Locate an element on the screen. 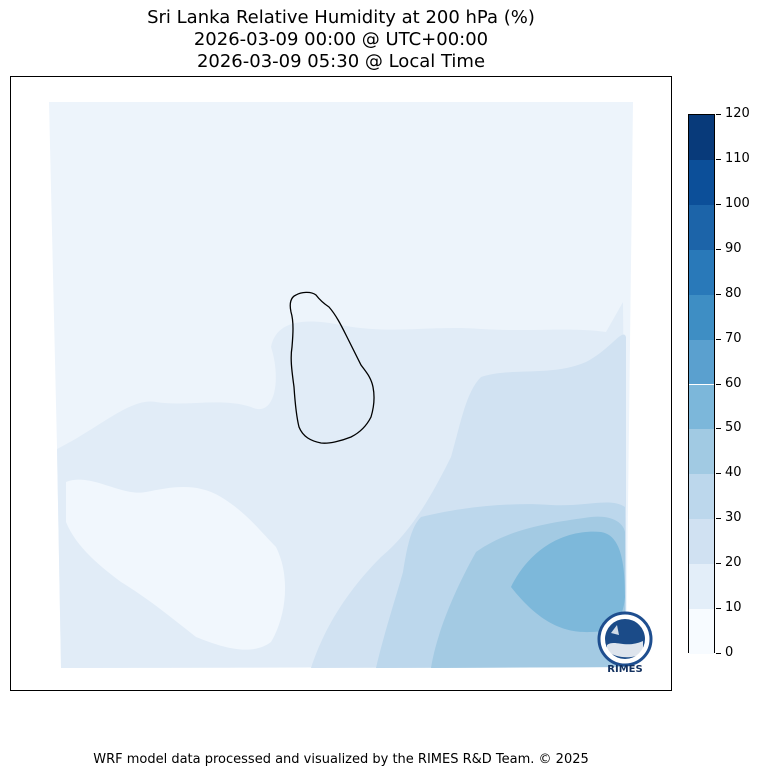  colorbar-tick-label: 80 is located at coordinates (733, 293).